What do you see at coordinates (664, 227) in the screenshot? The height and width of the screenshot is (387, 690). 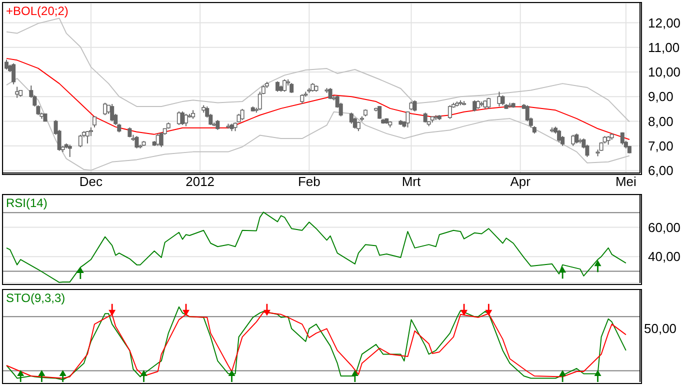 I see `y-tick-label: 60,00` at bounding box center [664, 227].